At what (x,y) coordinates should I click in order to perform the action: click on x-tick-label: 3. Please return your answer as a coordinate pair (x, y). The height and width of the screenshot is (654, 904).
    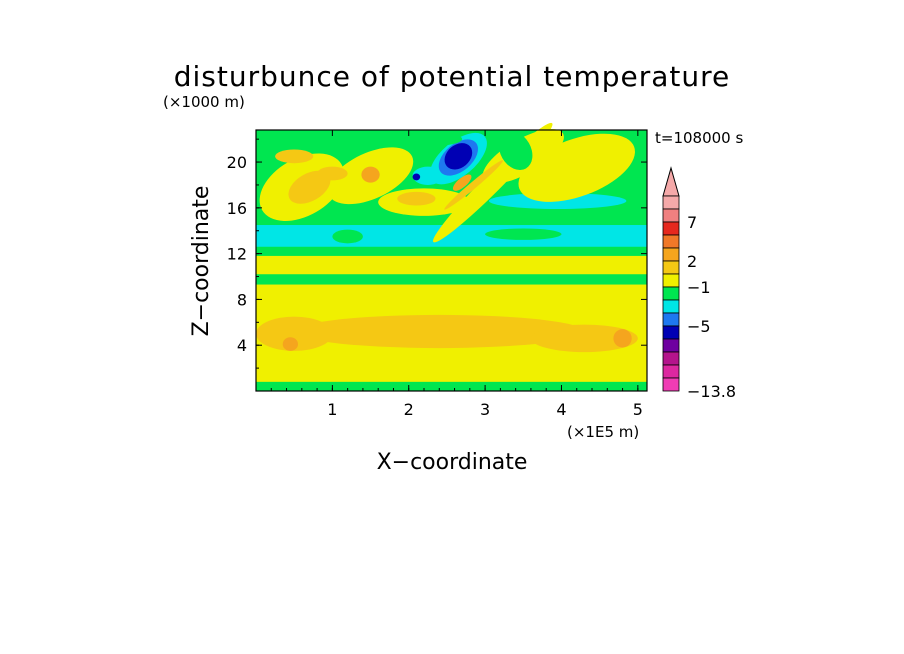
    Looking at the image, I should click on (485, 409).